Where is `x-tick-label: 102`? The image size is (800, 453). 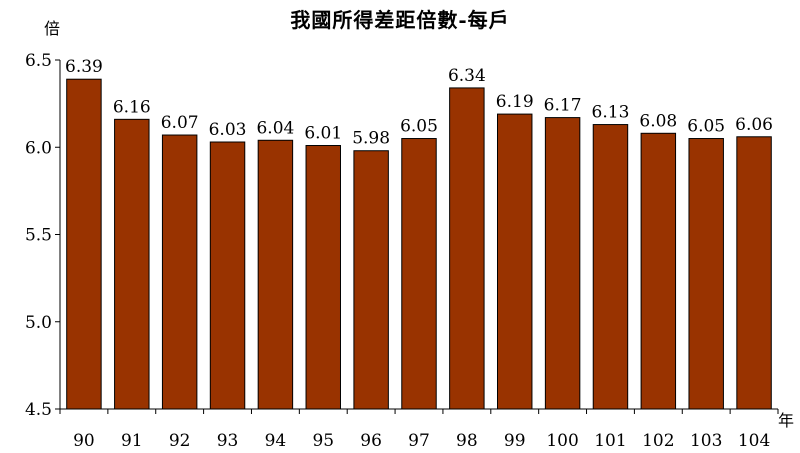
x-tick-label: 102 is located at coordinates (658, 440).